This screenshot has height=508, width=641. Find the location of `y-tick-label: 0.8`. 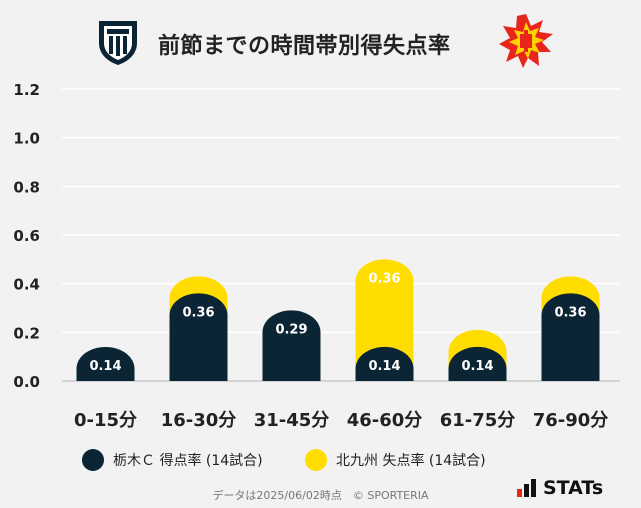

y-tick-label: 0.8 is located at coordinates (26, 187).